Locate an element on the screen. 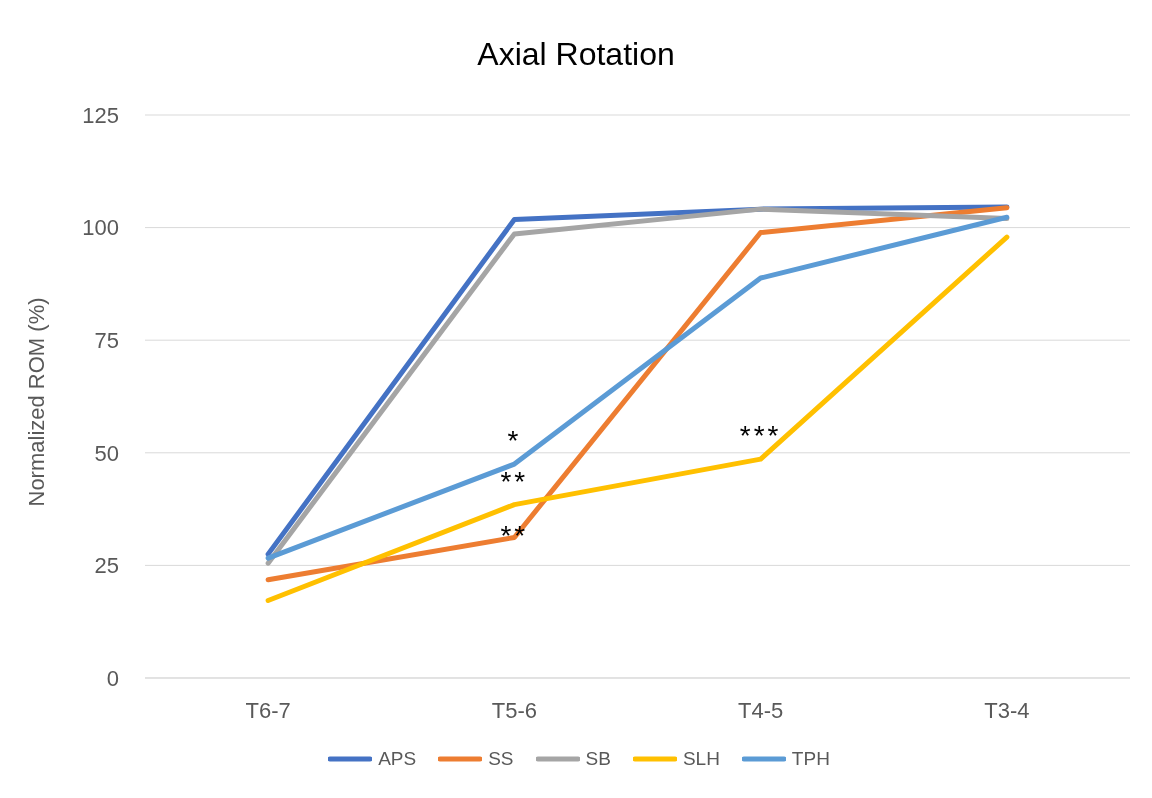 The image size is (1152, 798). y-tick-label: 100 is located at coordinates (100, 228).